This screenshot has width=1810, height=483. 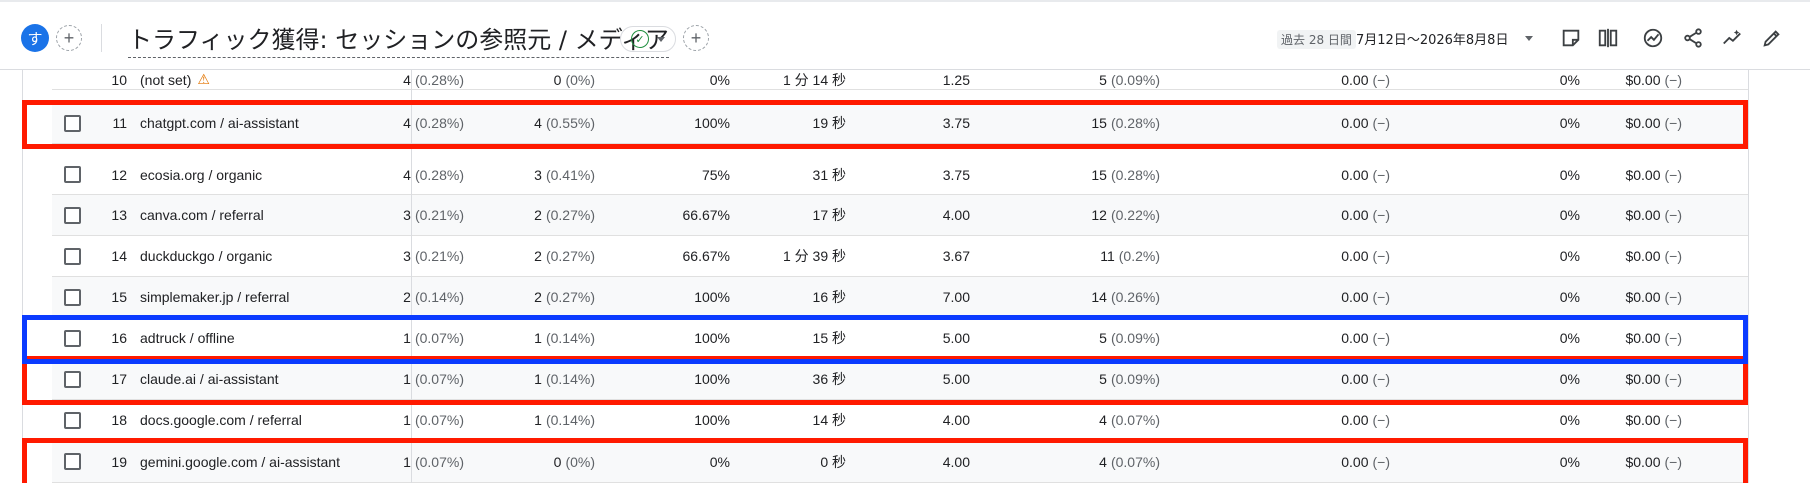 What do you see at coordinates (829, 123) in the screenshot?
I see `metric-value: 19 秒` at bounding box center [829, 123].